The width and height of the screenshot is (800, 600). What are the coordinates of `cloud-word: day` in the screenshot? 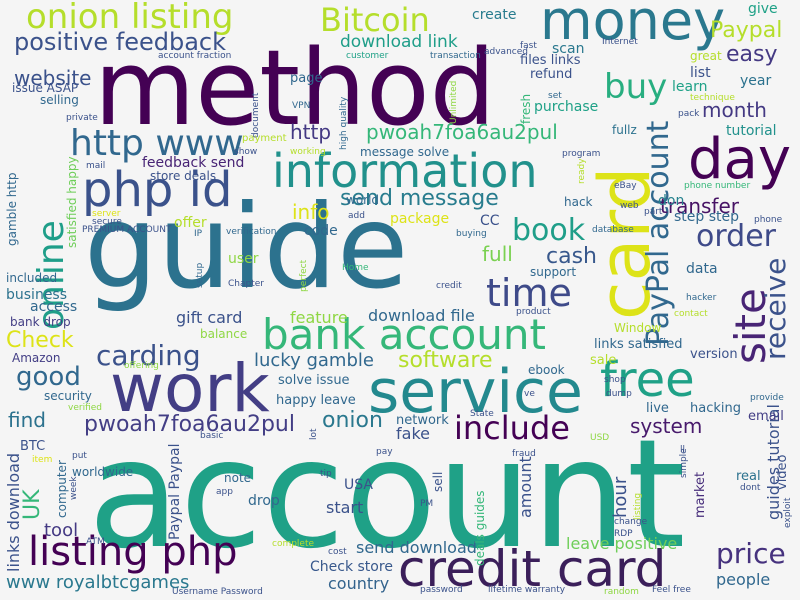 It's located at (740, 159).